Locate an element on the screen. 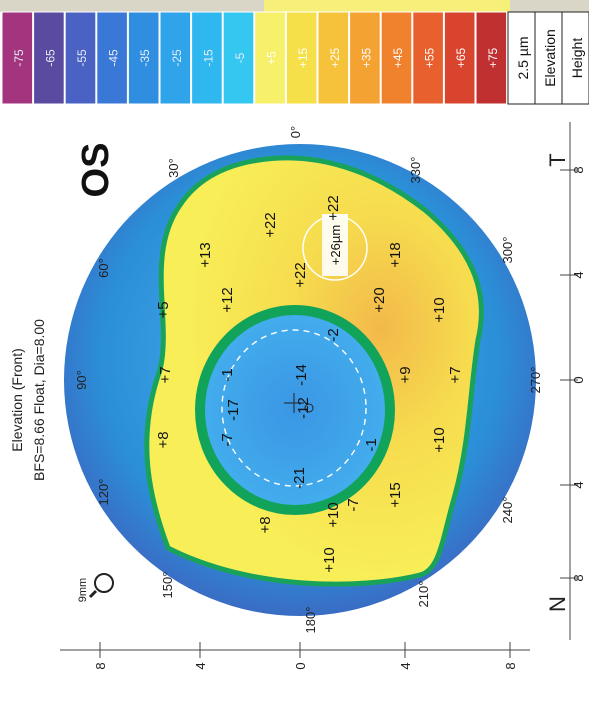 The width and height of the screenshot is (589, 701). pupil-outline is located at coordinates (294, 408).